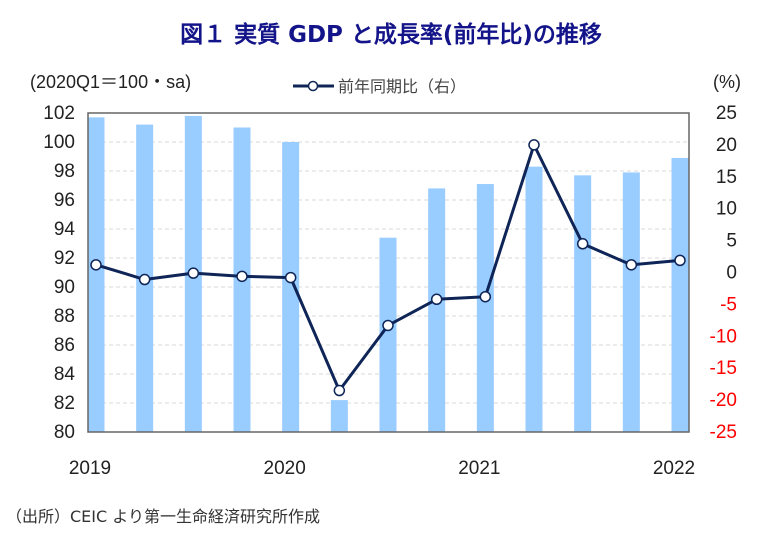 This screenshot has width=783, height=540. Describe the element at coordinates (64, 432) in the screenshot. I see `left-tick-label: 80` at that location.